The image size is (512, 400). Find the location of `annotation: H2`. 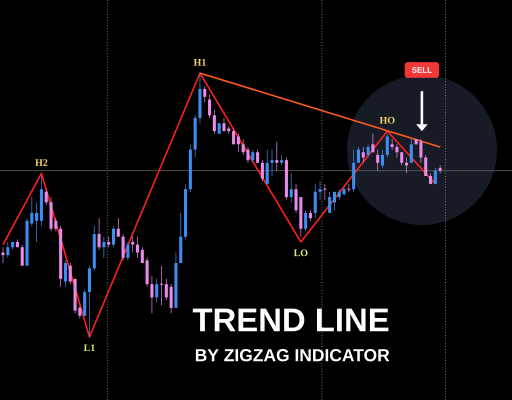

annotation: H2 is located at coordinates (41, 162).